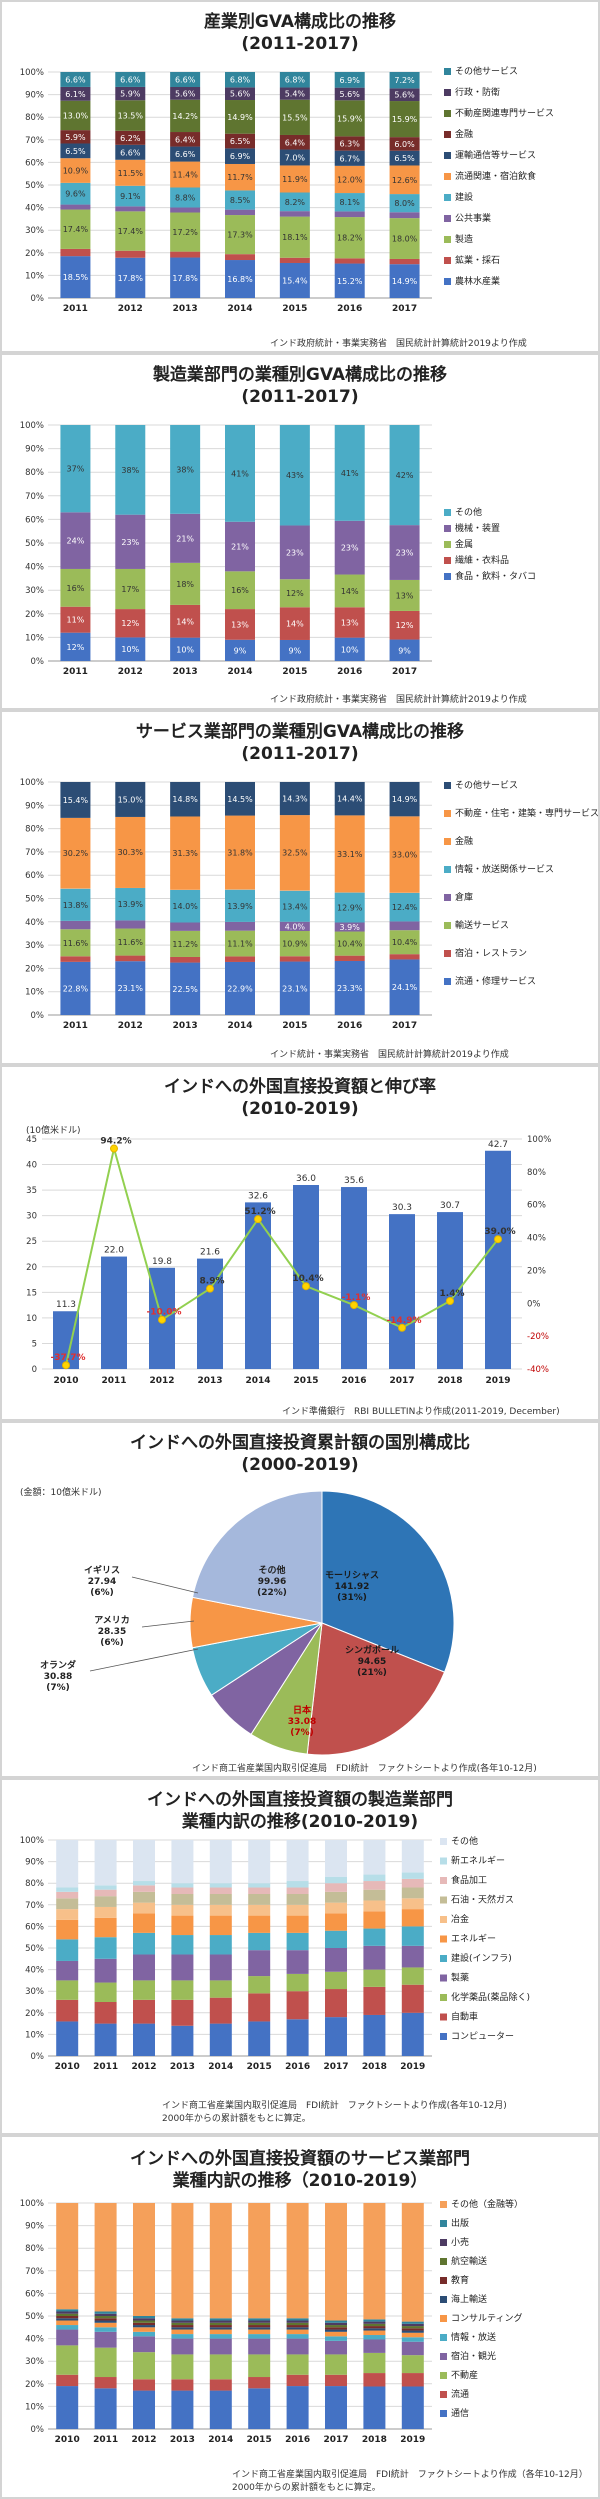 The image size is (600, 2499). What do you see at coordinates (490, 1997) in the screenshot?
I see `legend-label: 化学薬品(薬品除く)` at bounding box center [490, 1997].